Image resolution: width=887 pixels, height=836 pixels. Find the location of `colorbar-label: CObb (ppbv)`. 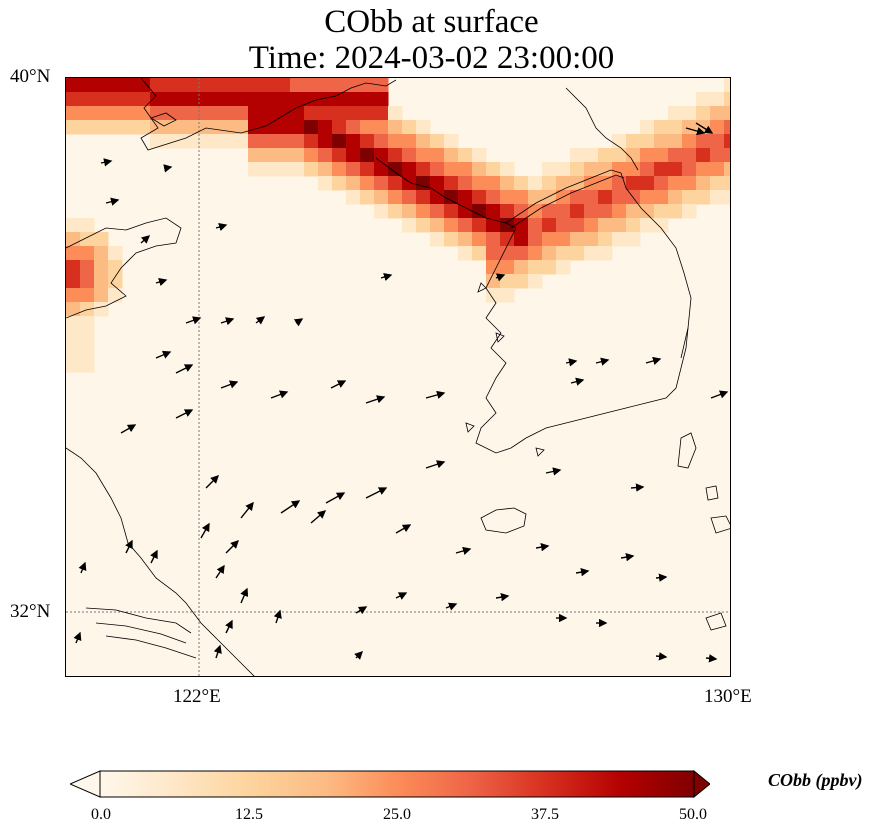

colorbar-label: CObb (ppbv) is located at coordinates (815, 780).